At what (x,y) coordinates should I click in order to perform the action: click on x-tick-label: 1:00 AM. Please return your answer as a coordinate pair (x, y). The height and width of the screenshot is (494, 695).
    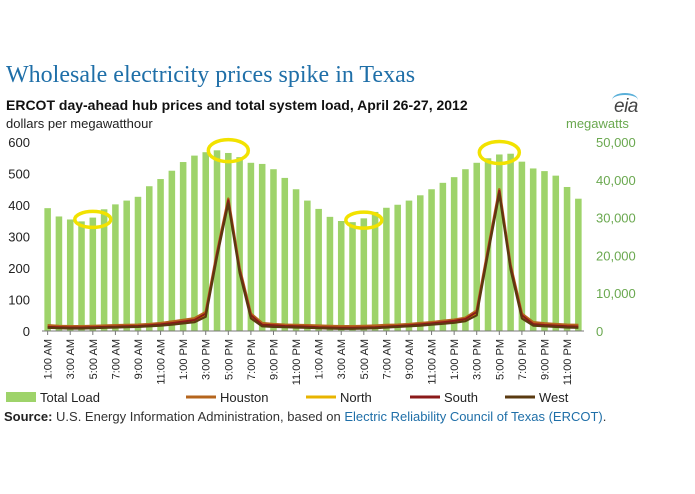
    Looking at the image, I should click on (49, 359).